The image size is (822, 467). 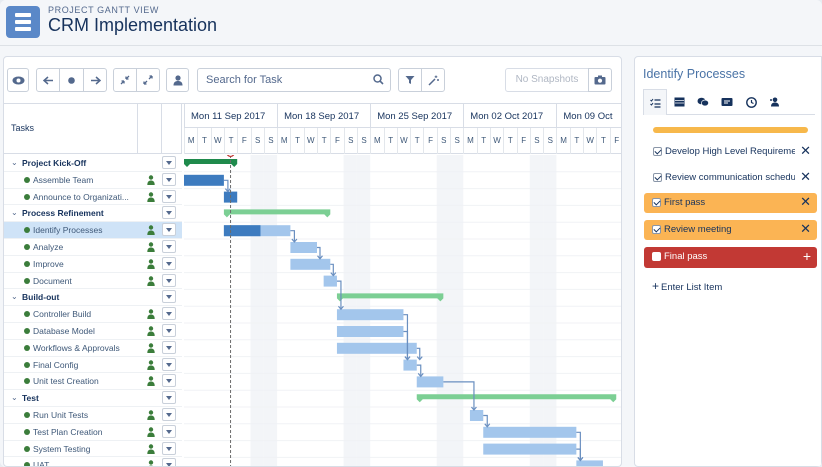 I want to click on checklist-item: Review communication schedu ✕, so click(x=734, y=177).